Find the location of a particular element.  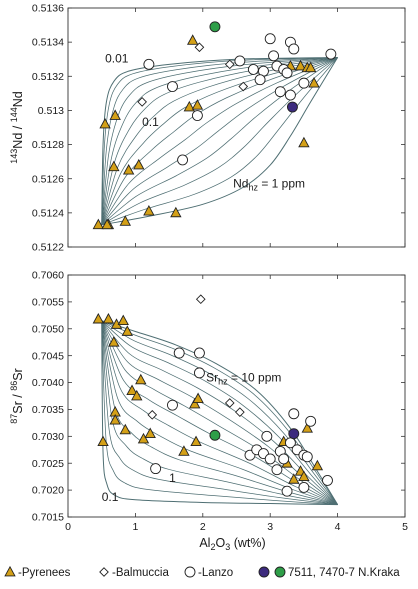

nd-y-tick-label: 0.513 is located at coordinates (51, 111).